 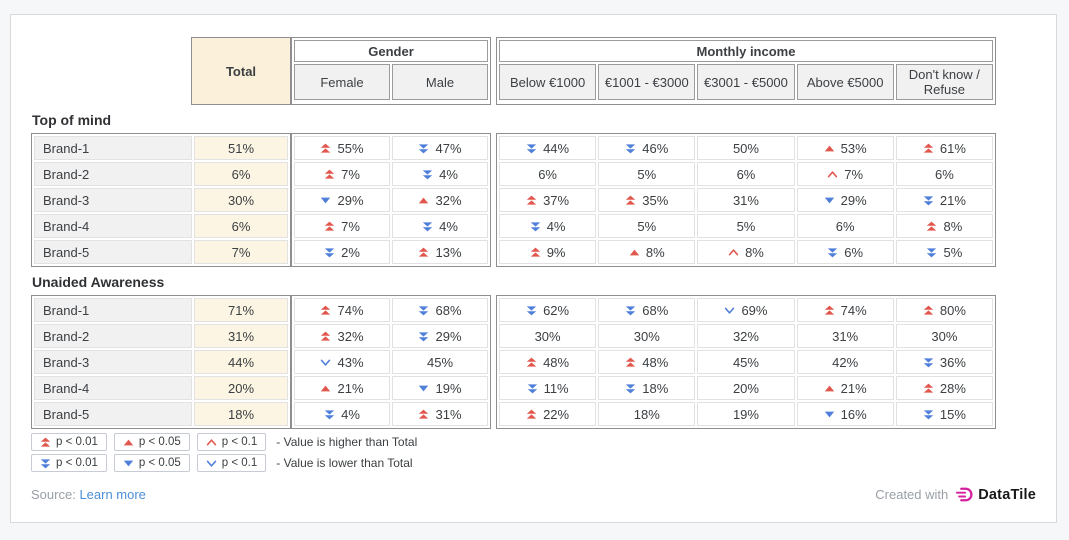 I want to click on datatile-logo: DataTile, so click(x=995, y=494).